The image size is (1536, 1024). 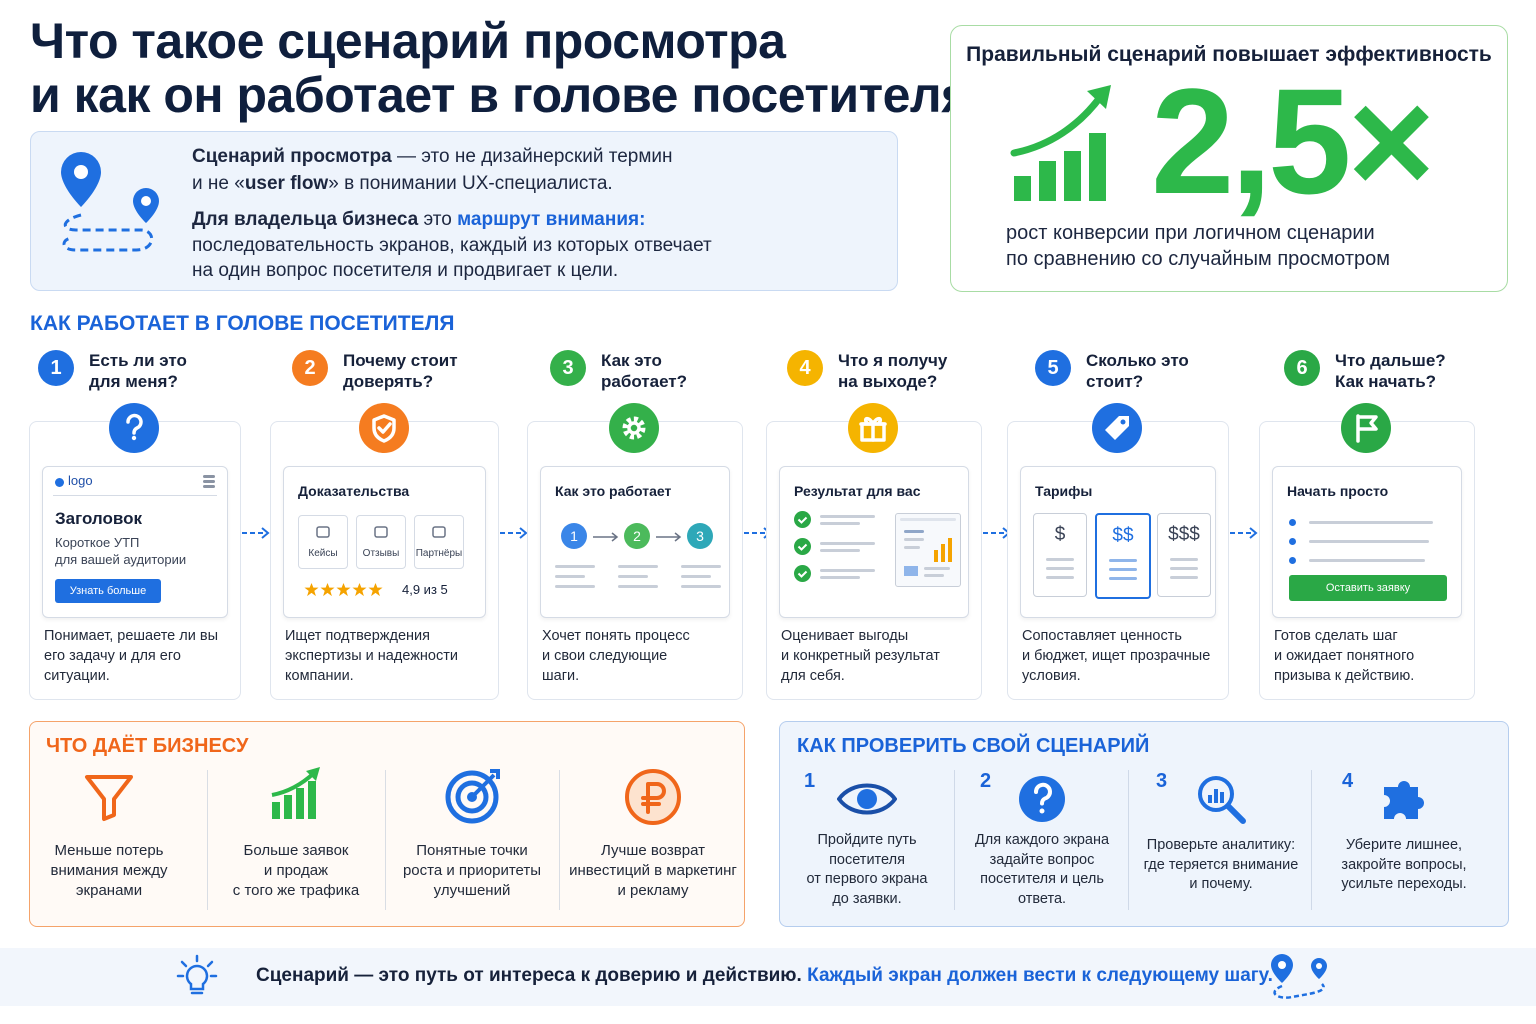 What do you see at coordinates (561, 676) in the screenshot?
I see `step-description: шаги.` at bounding box center [561, 676].